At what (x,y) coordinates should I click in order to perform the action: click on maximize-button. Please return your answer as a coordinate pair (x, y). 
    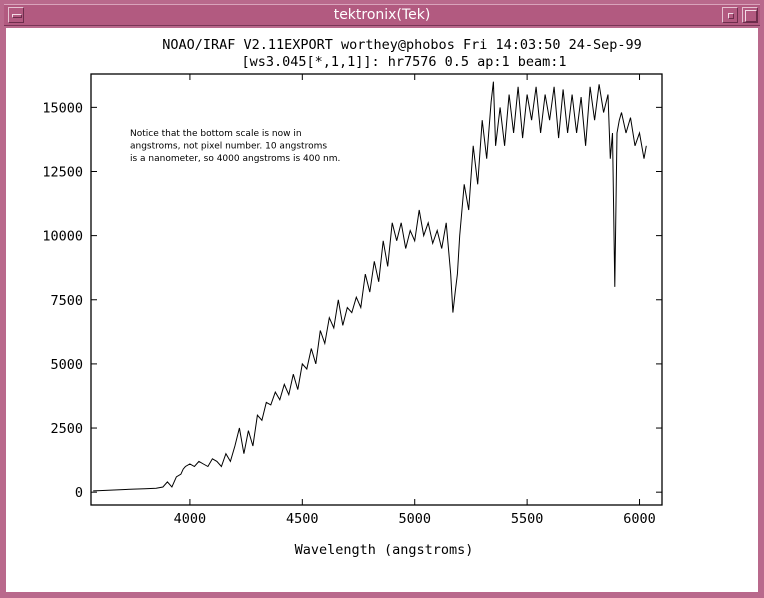
    Looking at the image, I should click on (750, 15).